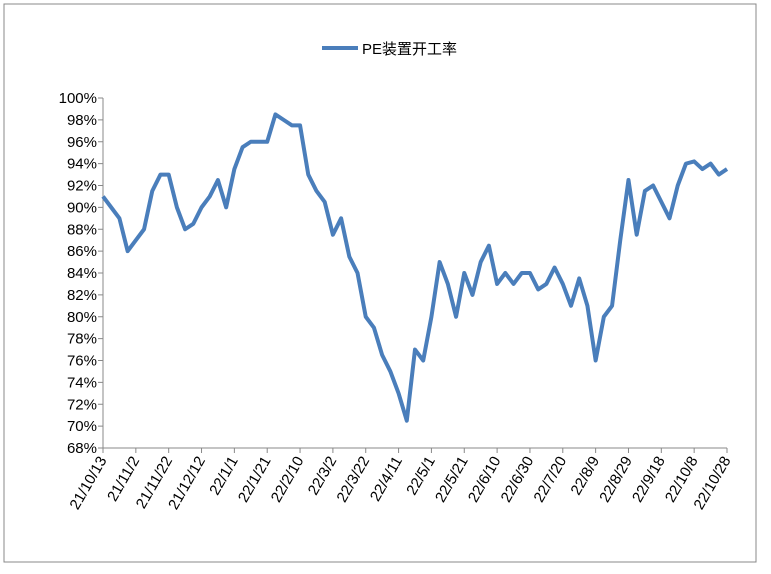 The width and height of the screenshot is (771, 574). Describe the element at coordinates (82, 361) in the screenshot. I see `y-tick-label: 76%` at that location.